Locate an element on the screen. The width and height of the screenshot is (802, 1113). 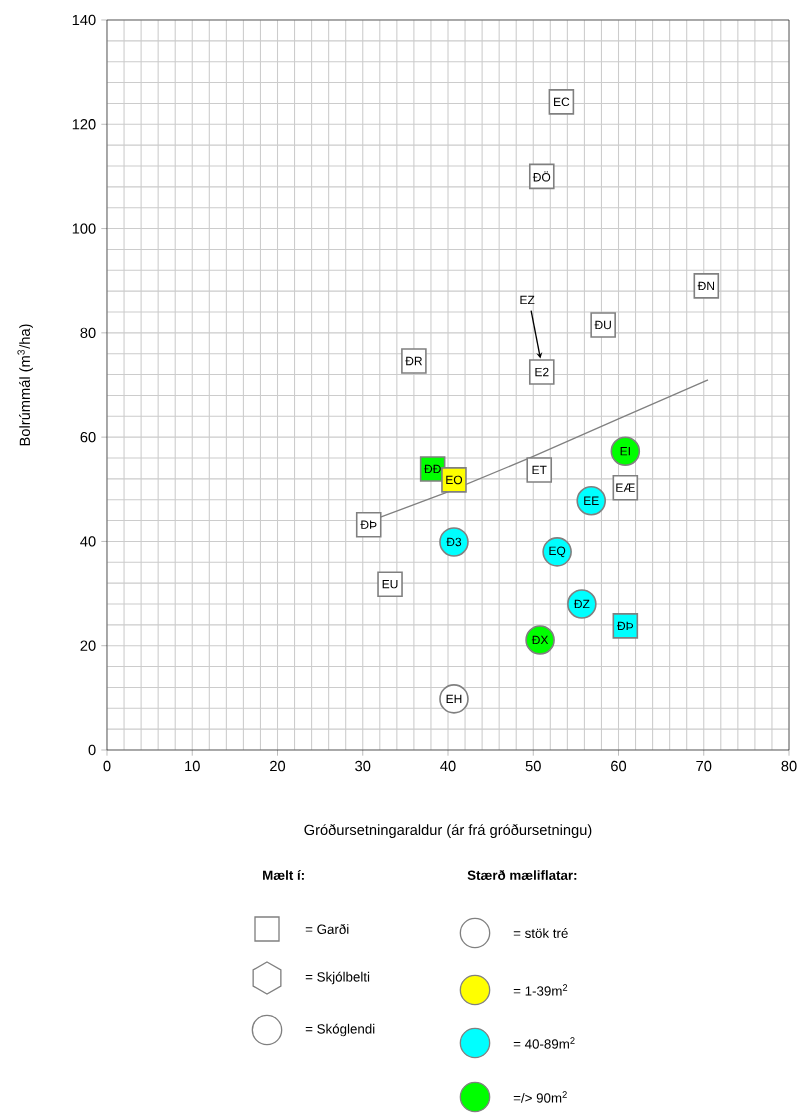
y-tick-label: 140 is located at coordinates (84, 20).